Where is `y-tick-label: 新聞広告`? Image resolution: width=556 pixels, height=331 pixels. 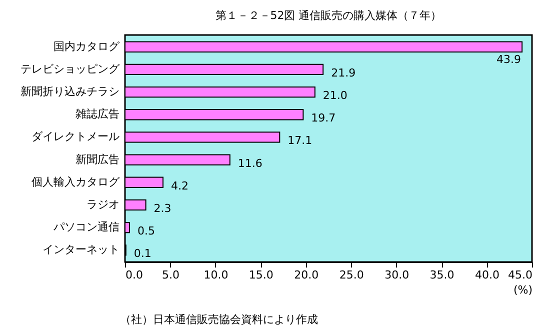
y-tick-label: 新聞広告 is located at coordinates (98, 159).